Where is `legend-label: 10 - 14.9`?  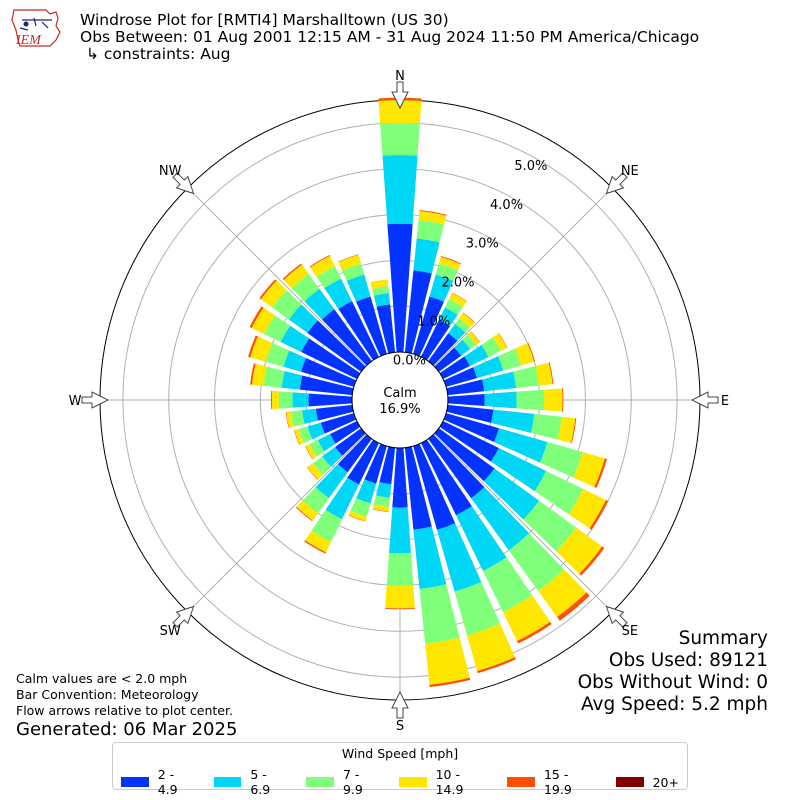 legend-label: 10 - 14.9 is located at coordinates (449, 782).